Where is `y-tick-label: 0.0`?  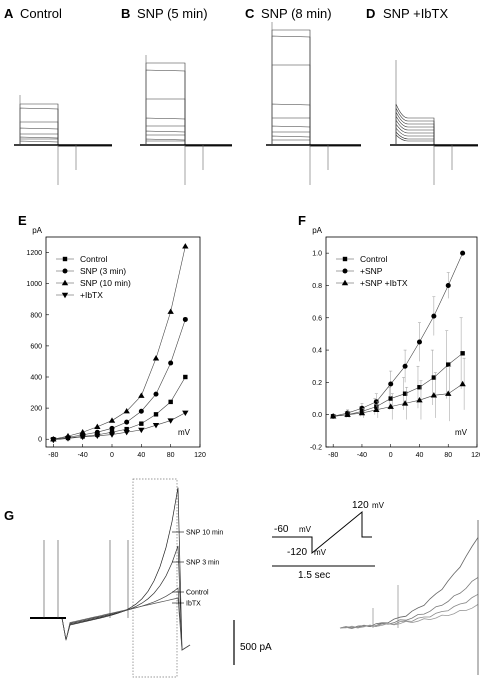
y-tick-label: 0.0 is located at coordinates (317, 415).